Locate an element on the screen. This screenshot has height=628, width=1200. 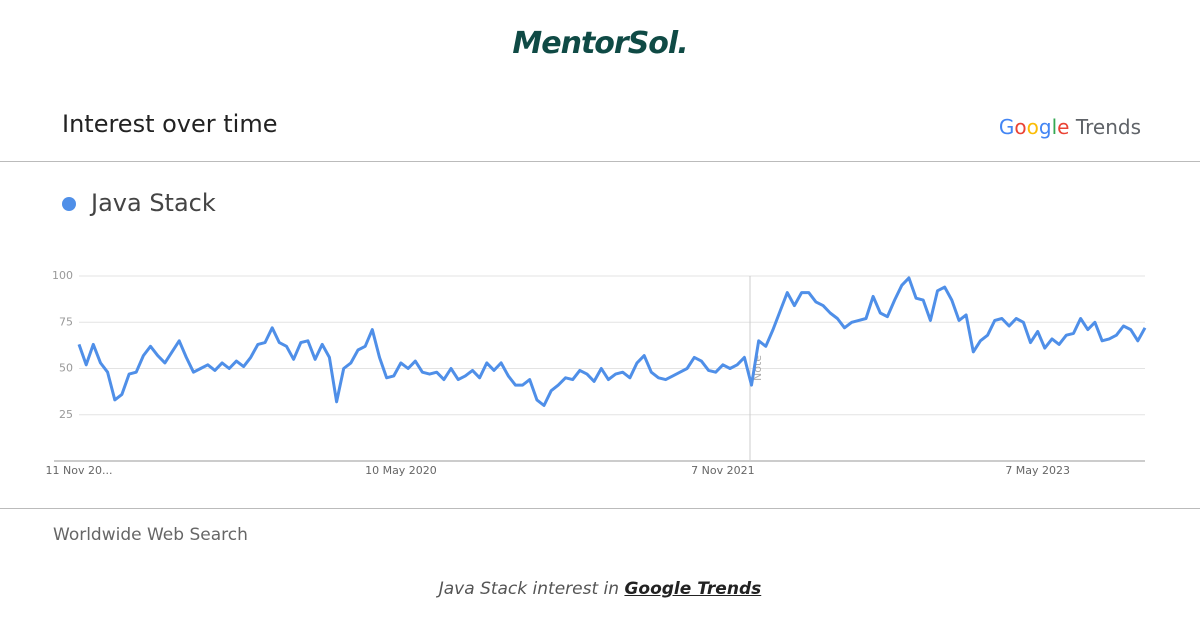
caption-text: Java Stack interest in is located at coordinates (529, 589).